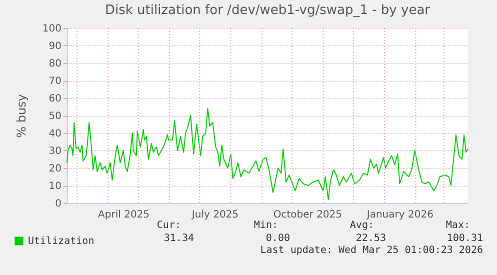 This screenshot has width=497, height=275. What do you see at coordinates (168, 225) in the screenshot?
I see `text: Cur:` at bounding box center [168, 225].